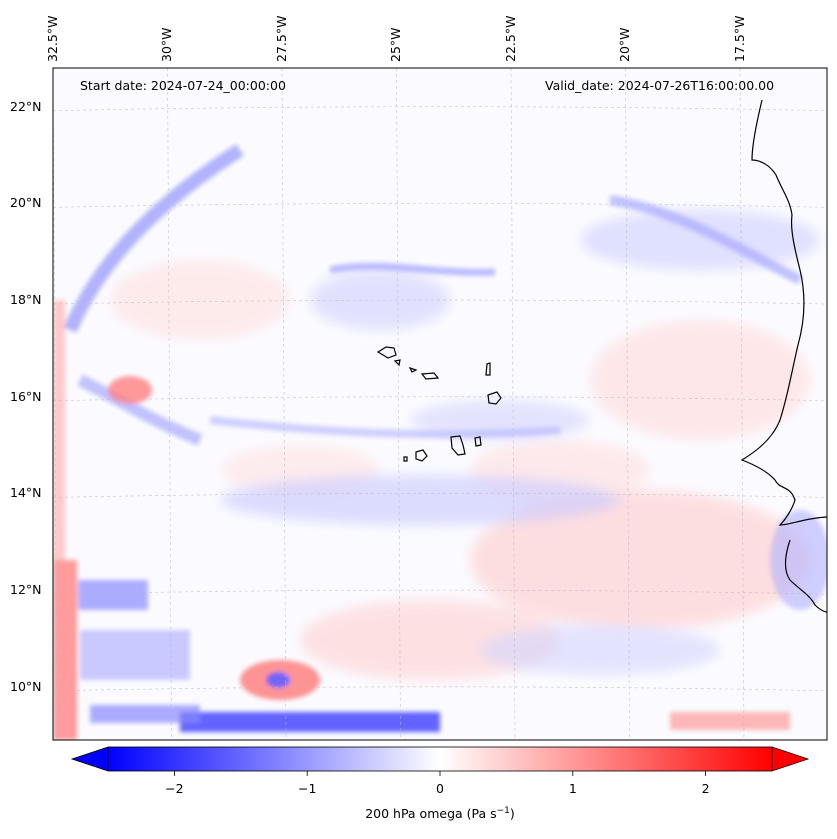 The image size is (837, 839). I want to click on omega-positive-core, so click(130, 390).